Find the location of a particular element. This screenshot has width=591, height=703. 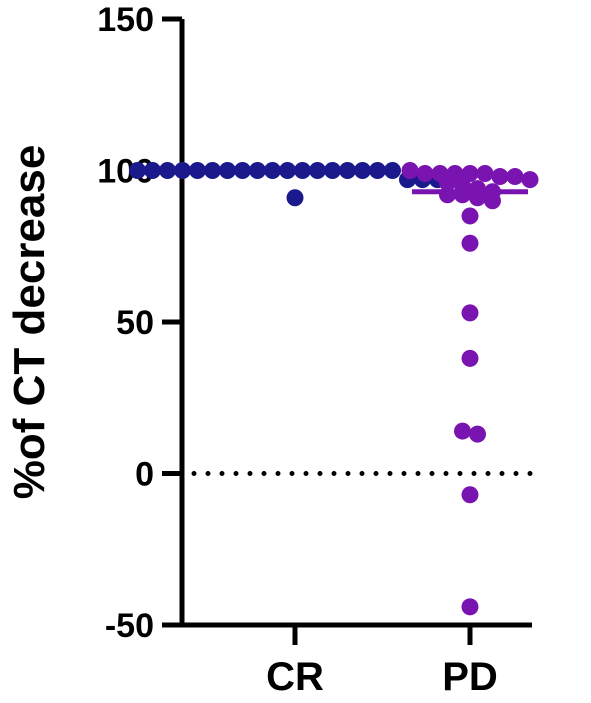

y-axis-label: %of CT decrease is located at coordinates (29, 322).